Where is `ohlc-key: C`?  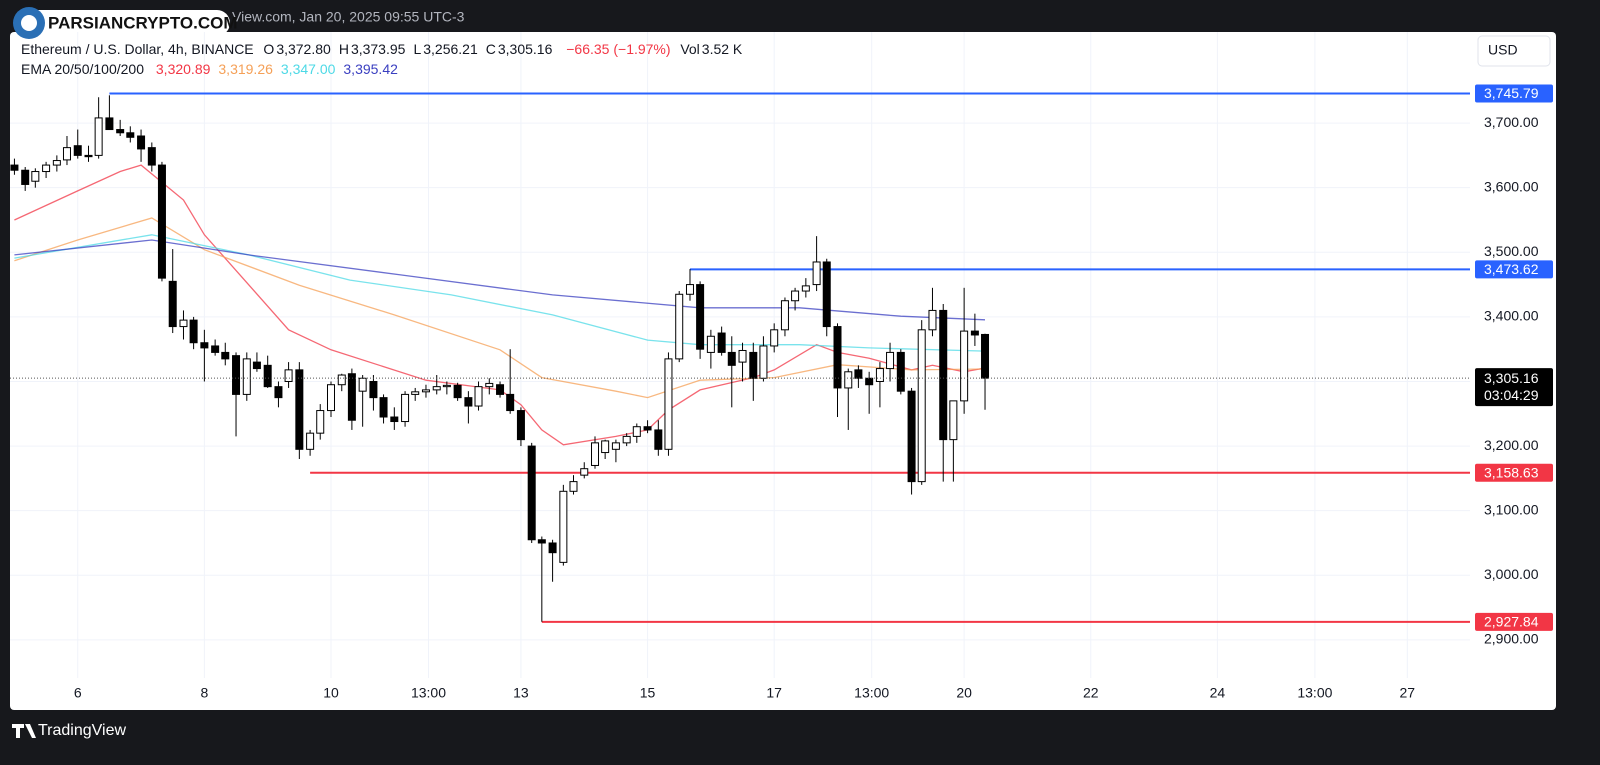
ohlc-key: C is located at coordinates (490, 49).